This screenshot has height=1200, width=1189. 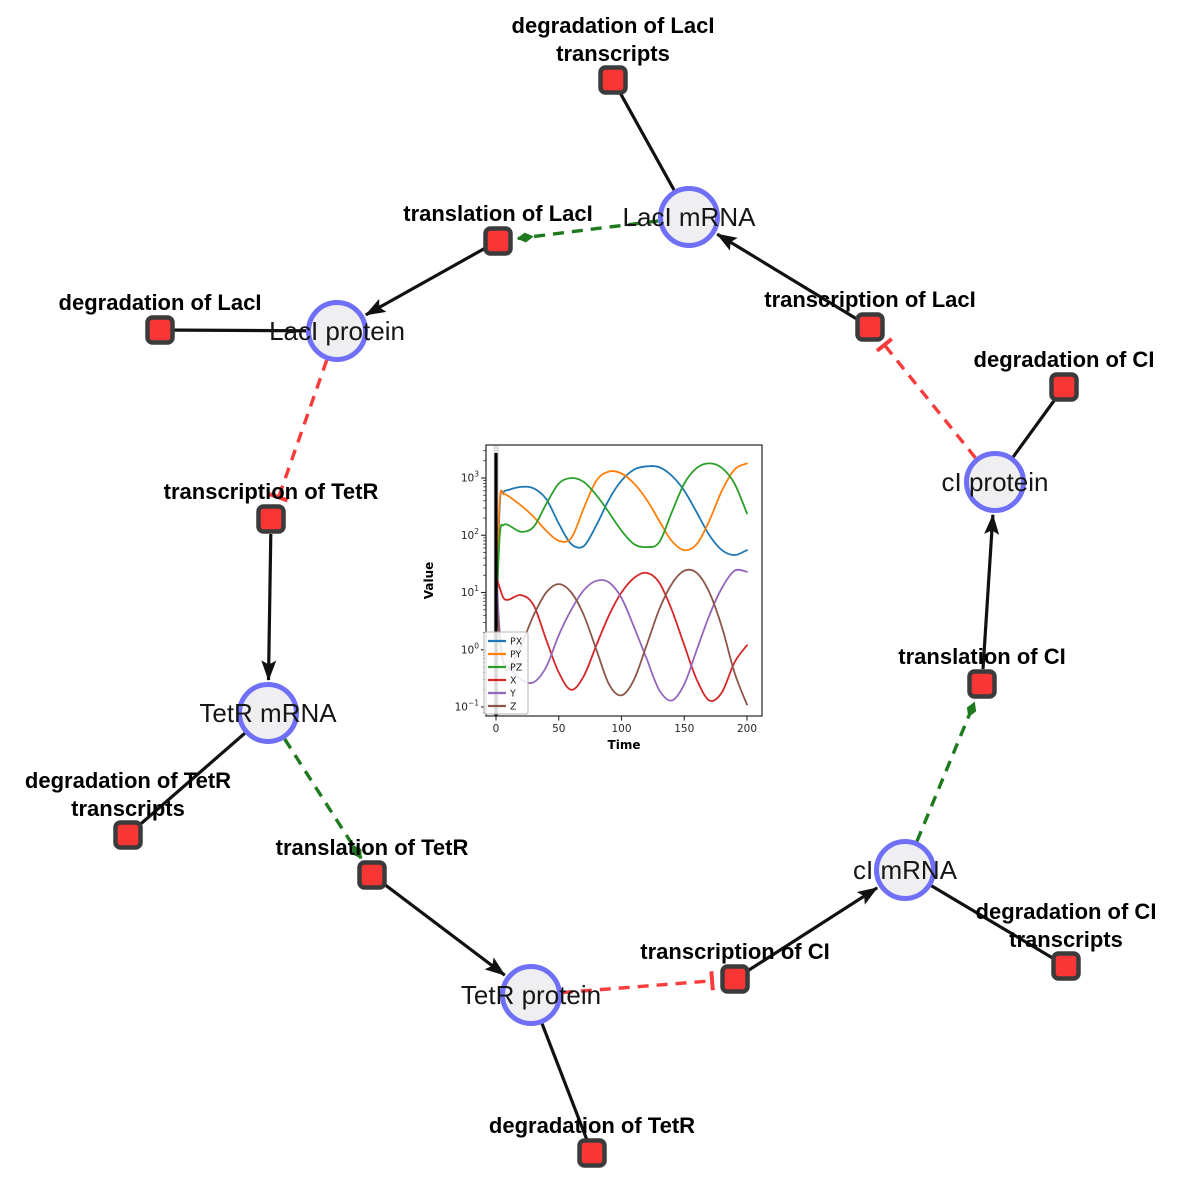 I want to click on species-label-ci-protein: cI protein, so click(x=995, y=482).